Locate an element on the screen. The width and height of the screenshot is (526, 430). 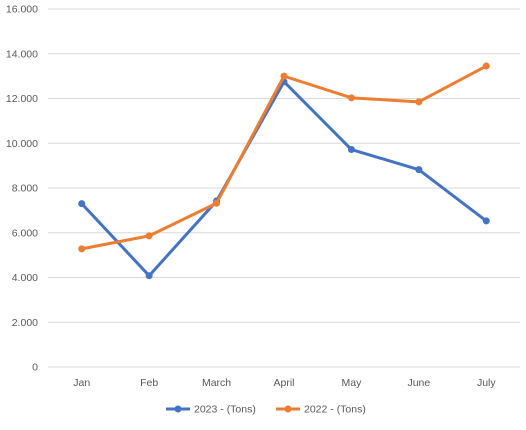
y-tick-label: 4.000 is located at coordinates (25, 278).